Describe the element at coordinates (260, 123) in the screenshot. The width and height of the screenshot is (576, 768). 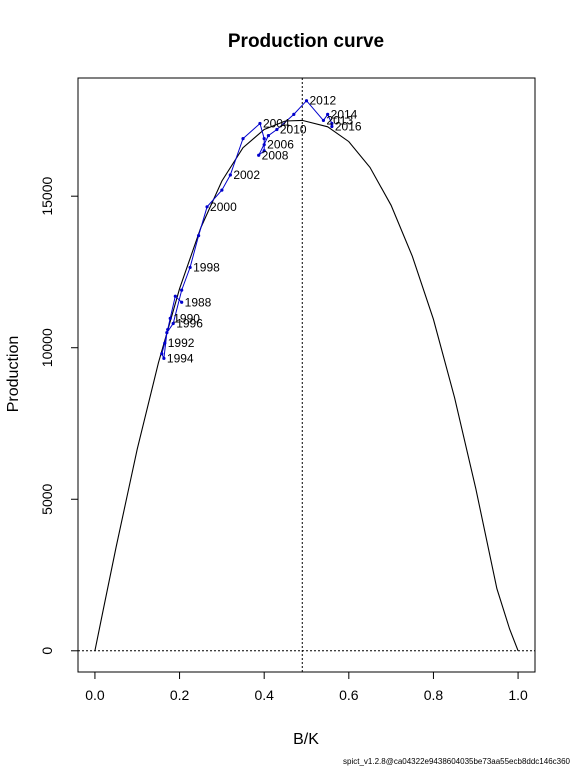
I see `observed-point-2004` at that location.